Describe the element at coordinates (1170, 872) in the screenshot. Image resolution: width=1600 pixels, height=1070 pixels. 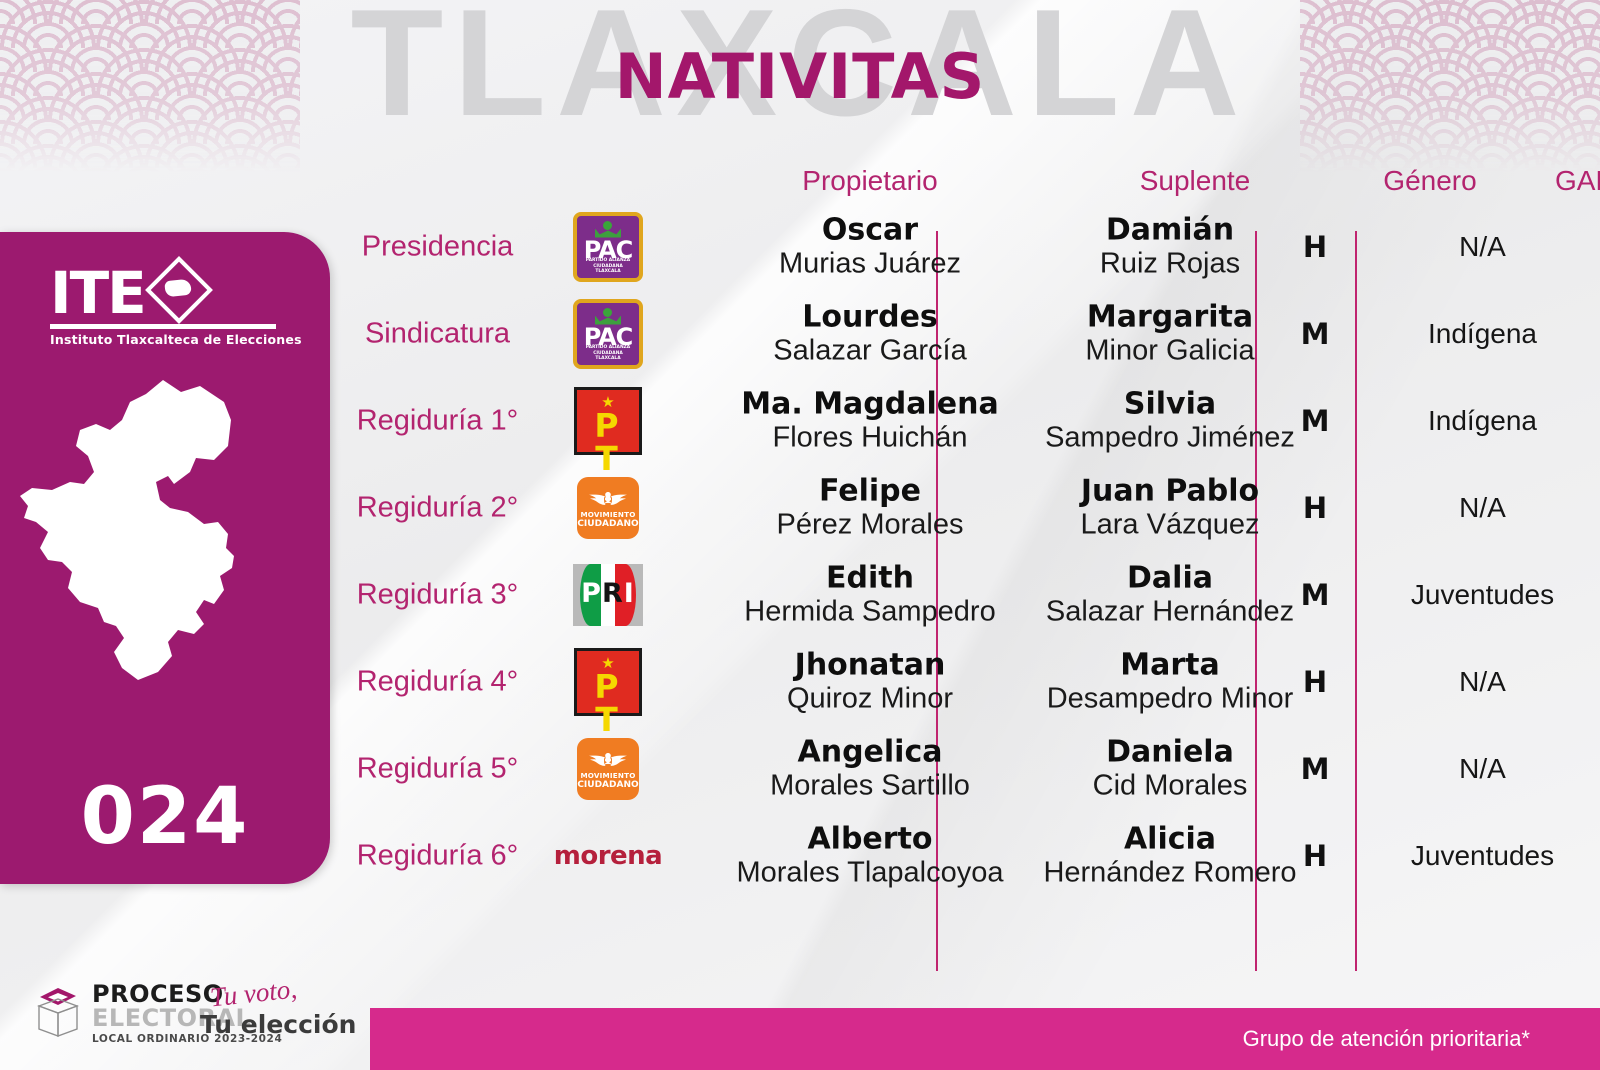
I see `suplente-last-name: Hernández Romero` at that location.